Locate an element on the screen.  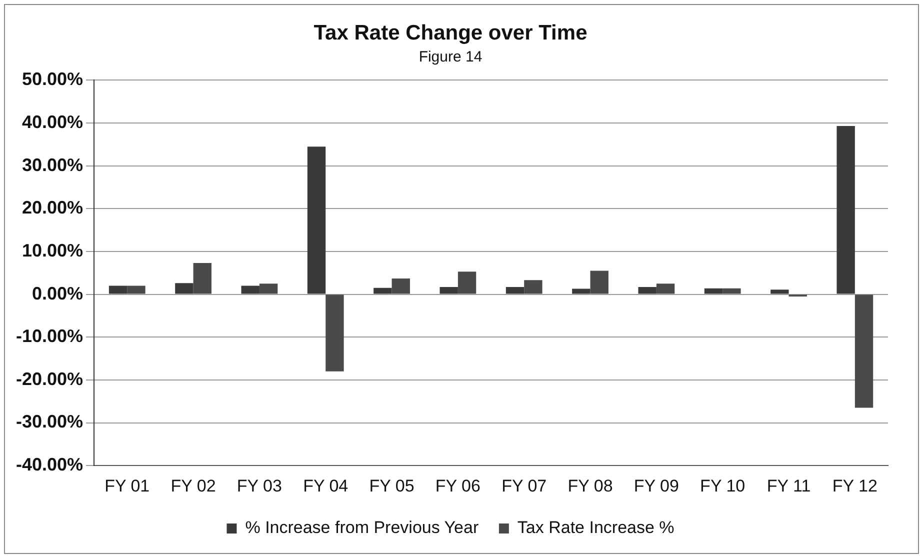
y-tick-label: -30.00% is located at coordinates (50, 422).